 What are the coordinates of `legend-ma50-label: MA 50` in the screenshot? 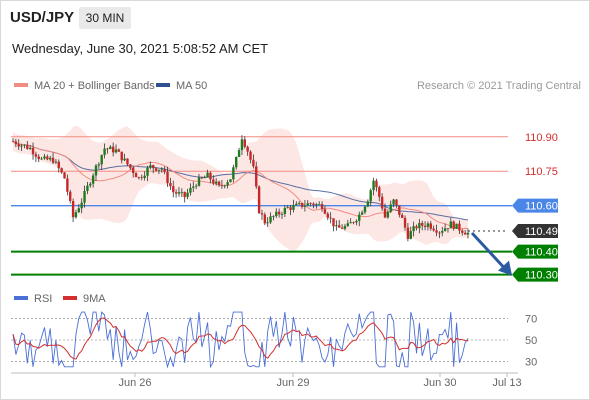 It's located at (192, 86).